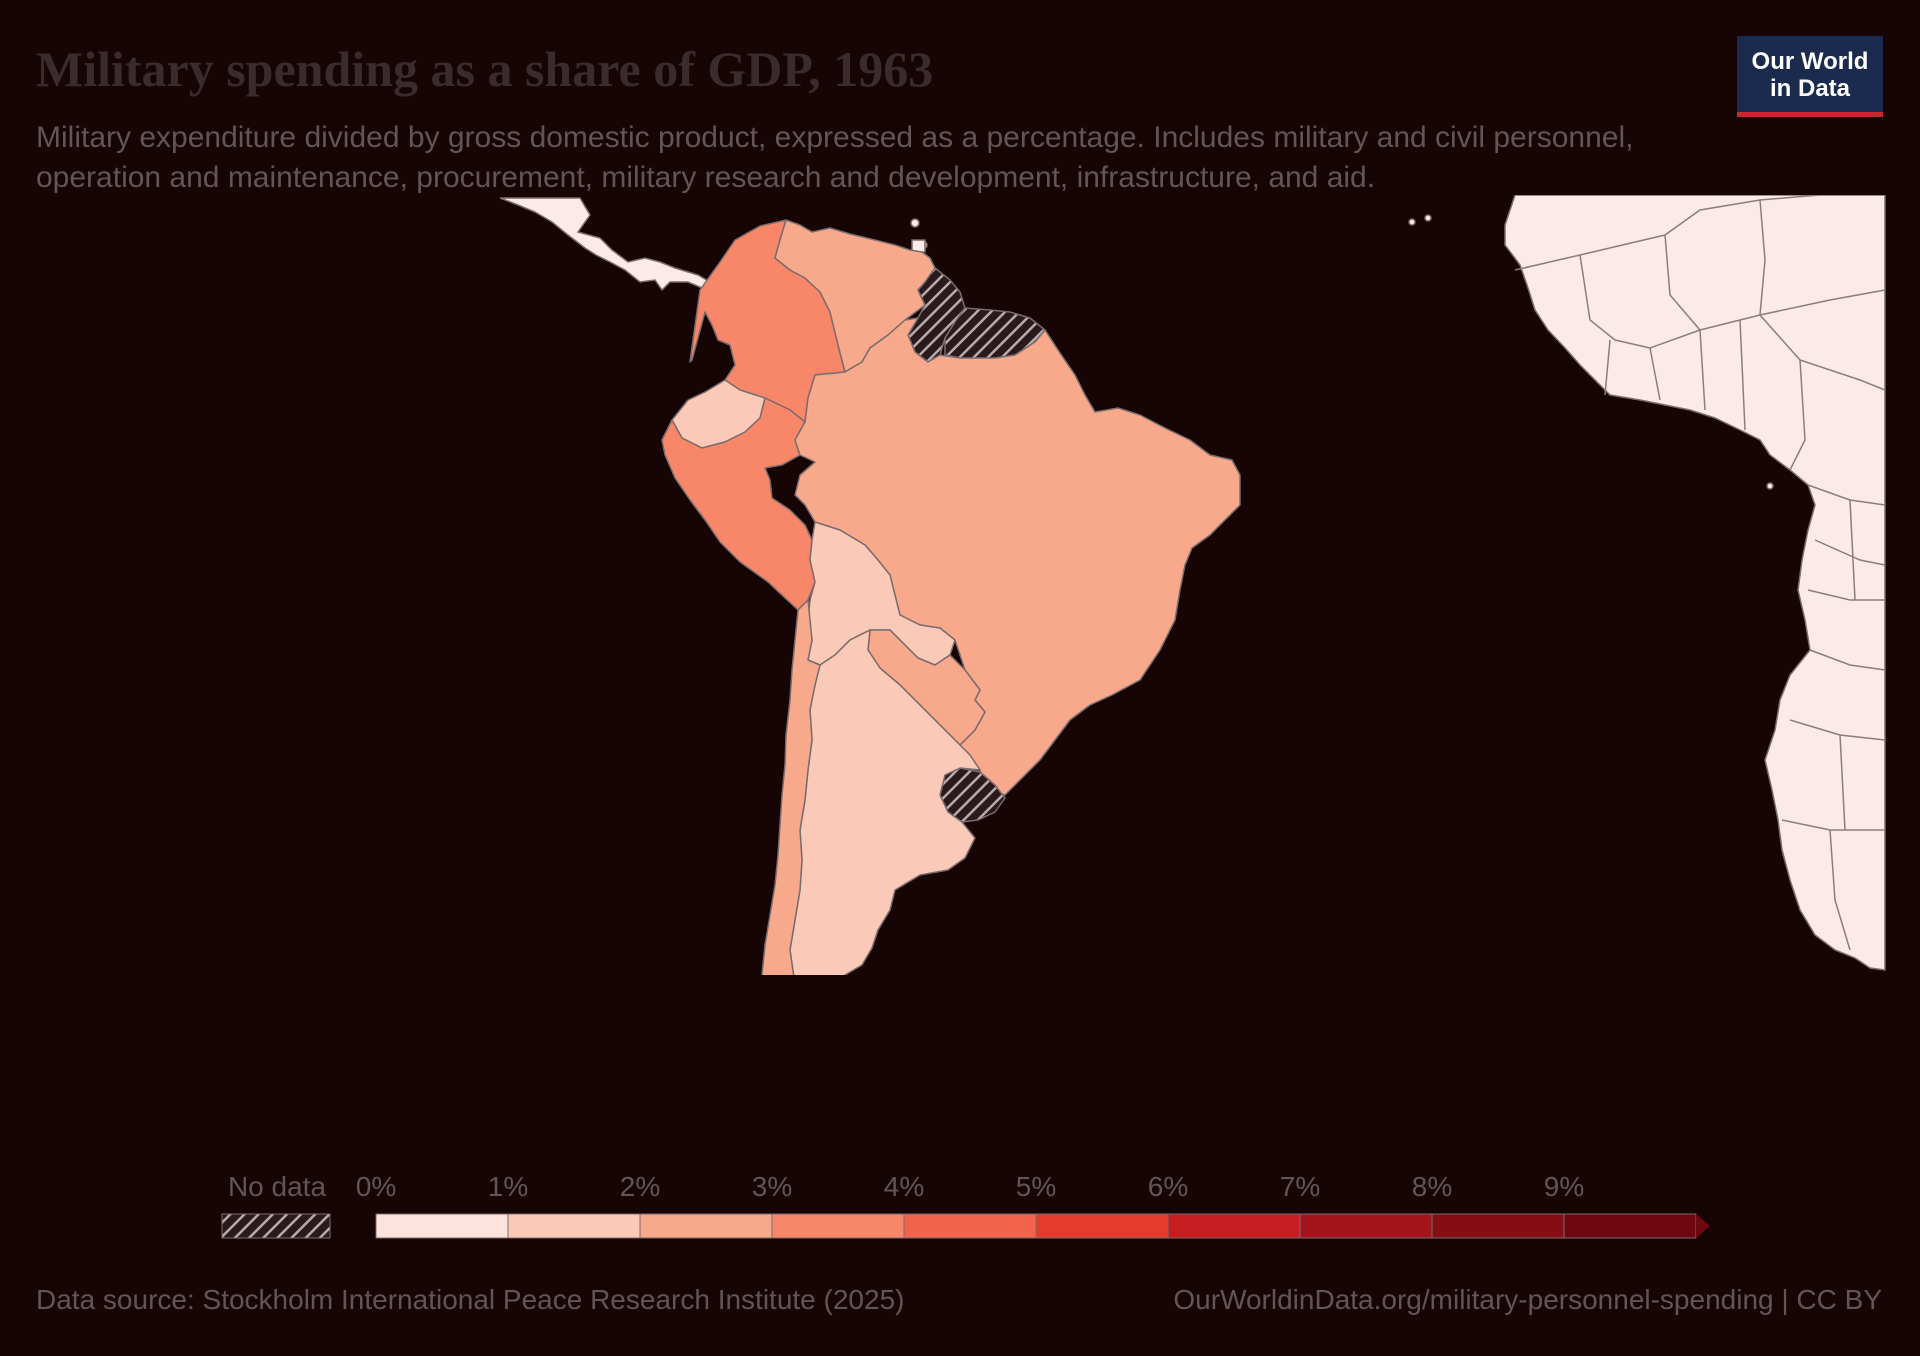 This screenshot has width=1920, height=1356. What do you see at coordinates (605, 244) in the screenshot?
I see `region-central-america` at bounding box center [605, 244].